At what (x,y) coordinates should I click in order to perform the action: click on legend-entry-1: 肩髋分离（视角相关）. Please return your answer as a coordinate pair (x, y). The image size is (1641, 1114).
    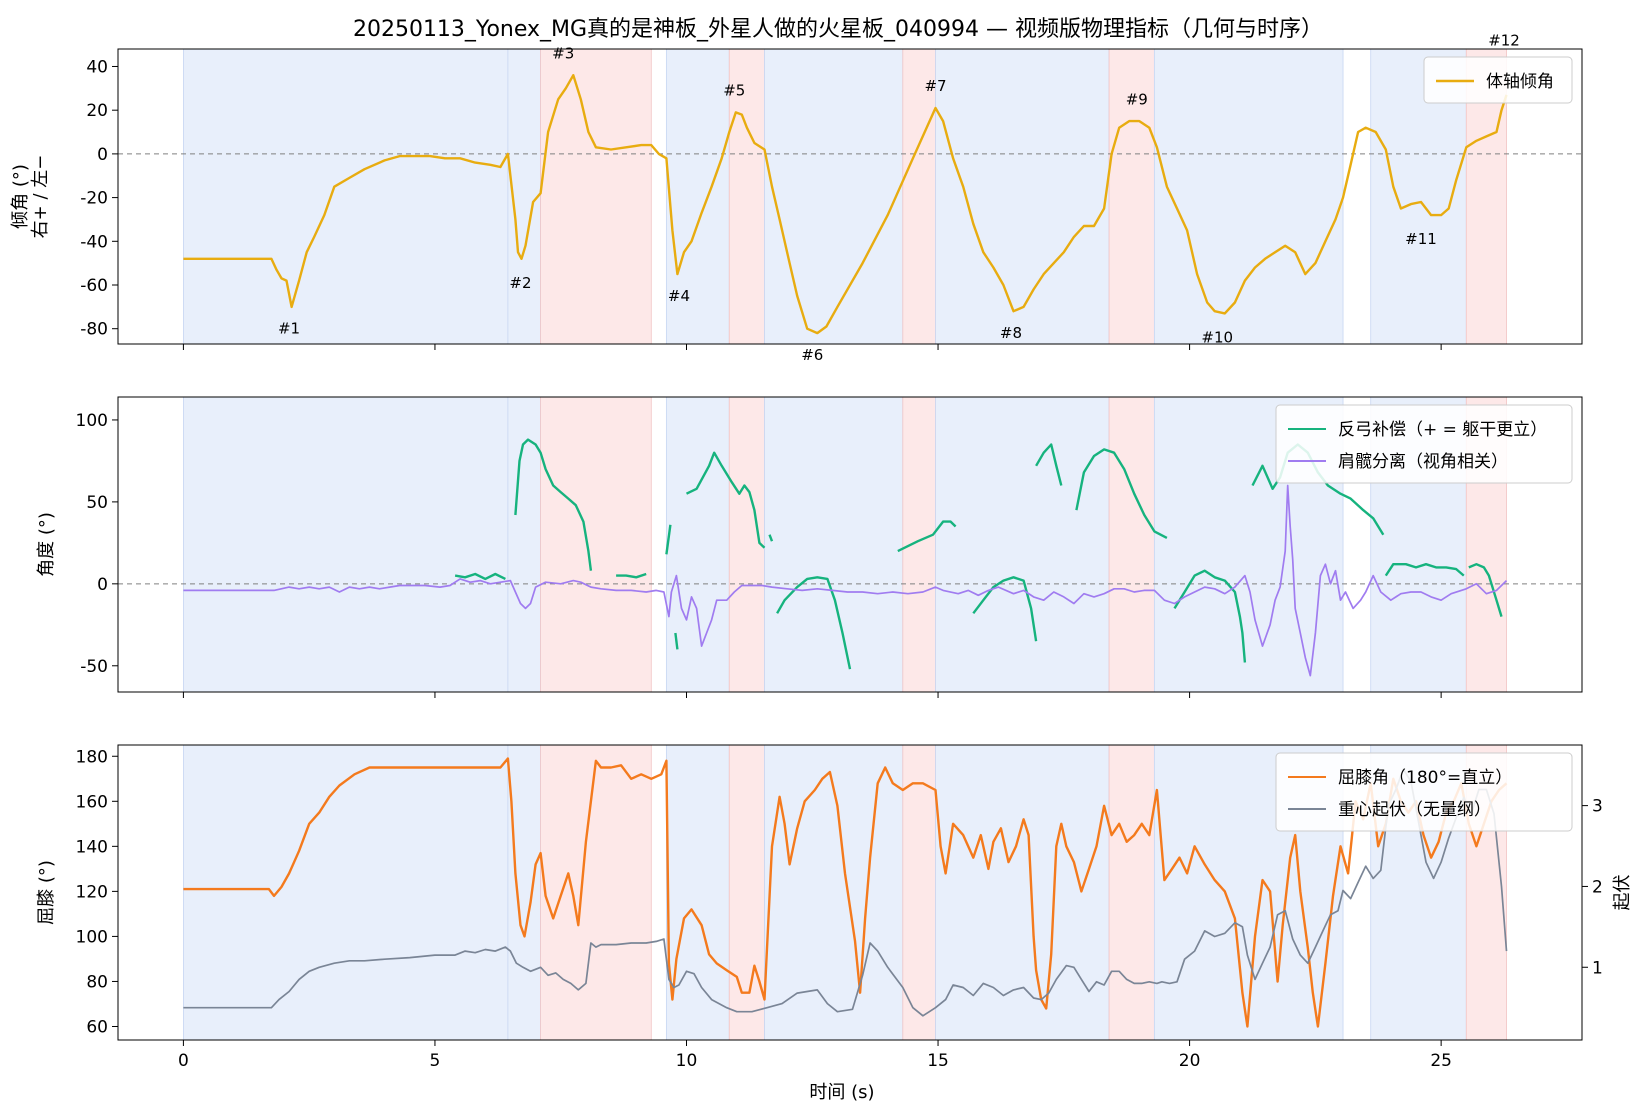
    Looking at the image, I should click on (1423, 462).